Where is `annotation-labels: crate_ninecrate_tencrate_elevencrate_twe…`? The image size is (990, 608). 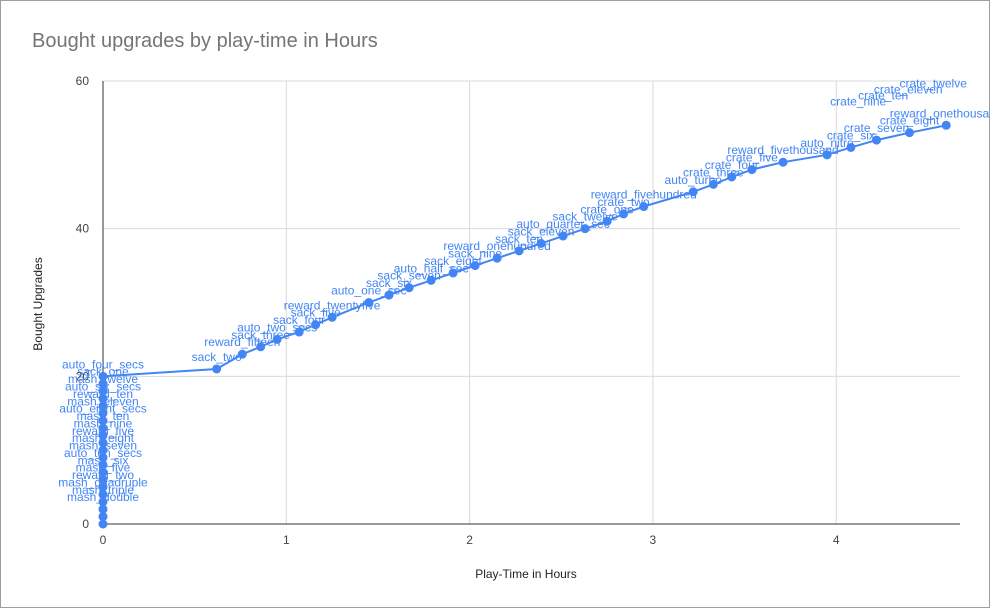
annotation-labels: crate_ninecrate_tencrate_elevencrate_twe… is located at coordinates (898, 92).